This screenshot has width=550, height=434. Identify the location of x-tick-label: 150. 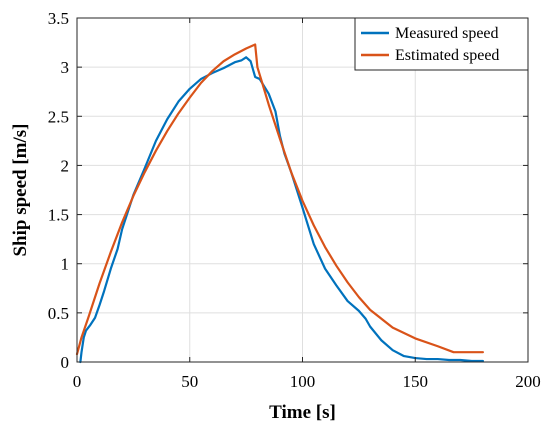
(416, 381).